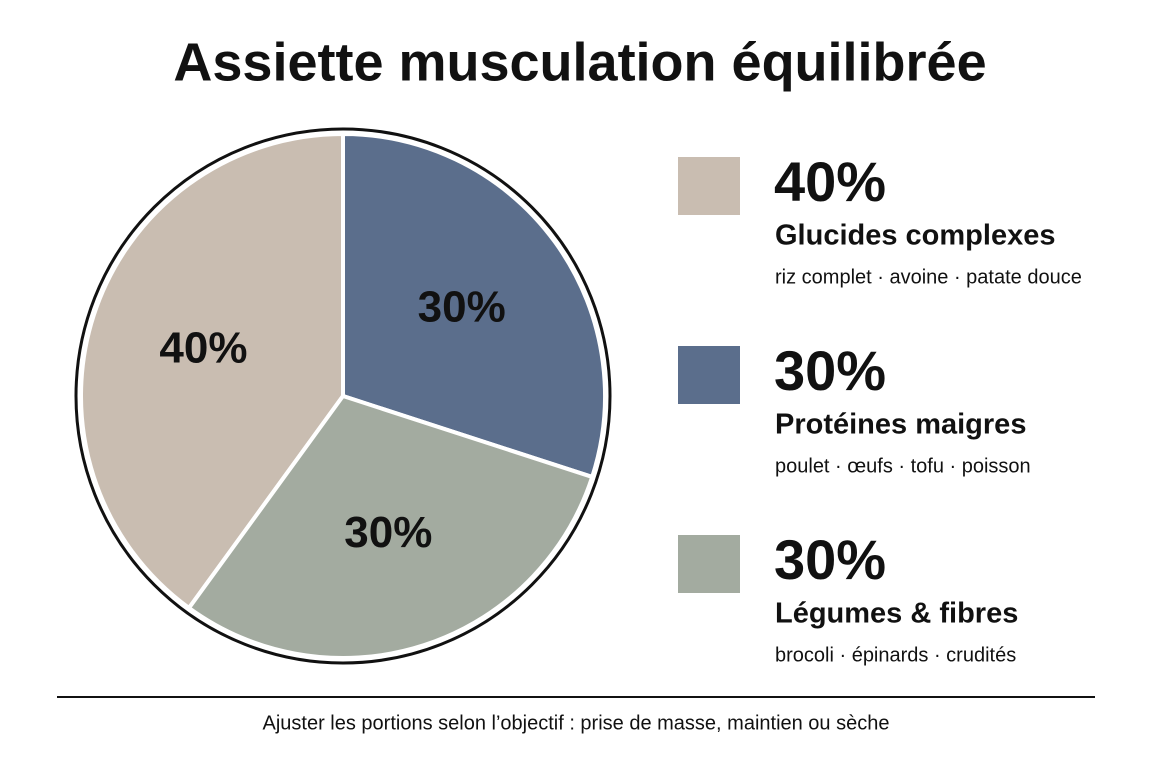 Image resolution: width=1152 pixels, height=768 pixels. I want to click on slice-label: 40%, so click(203, 347).